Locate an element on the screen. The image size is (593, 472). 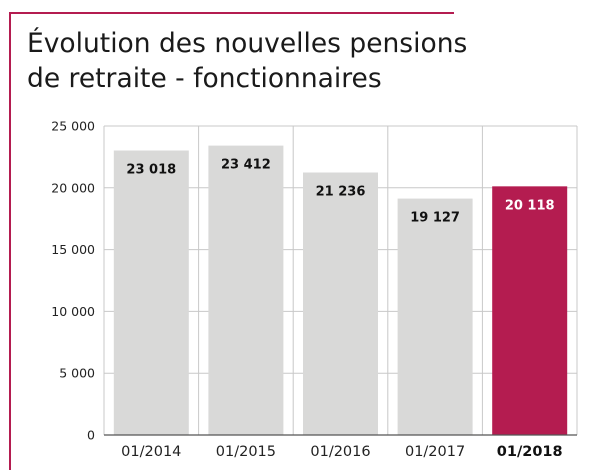
x-tick-label: 01/2017 is located at coordinates (435, 452).